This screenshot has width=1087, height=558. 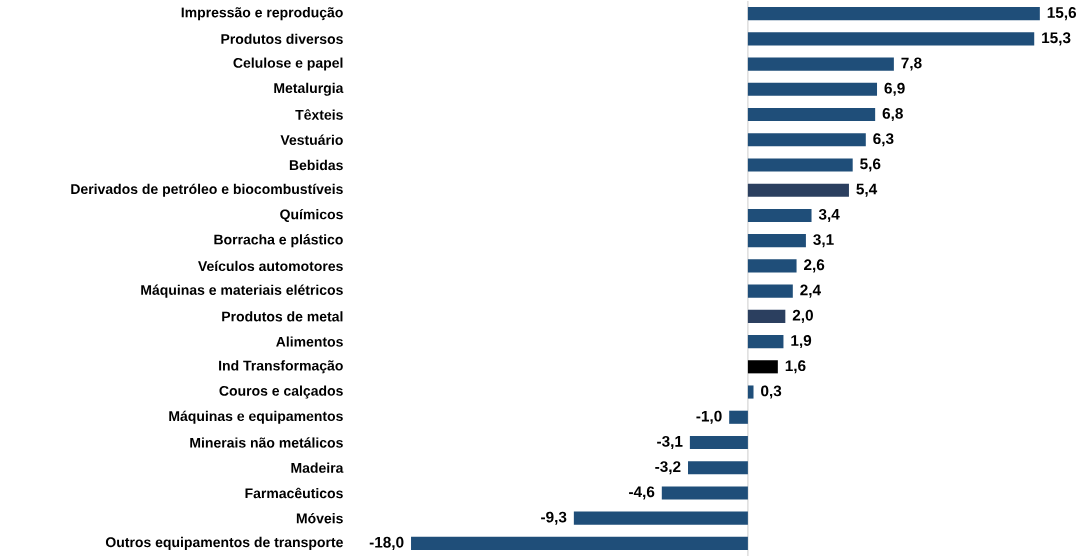 What do you see at coordinates (829, 215) in the screenshot?
I see `data-label: 3,4` at bounding box center [829, 215].